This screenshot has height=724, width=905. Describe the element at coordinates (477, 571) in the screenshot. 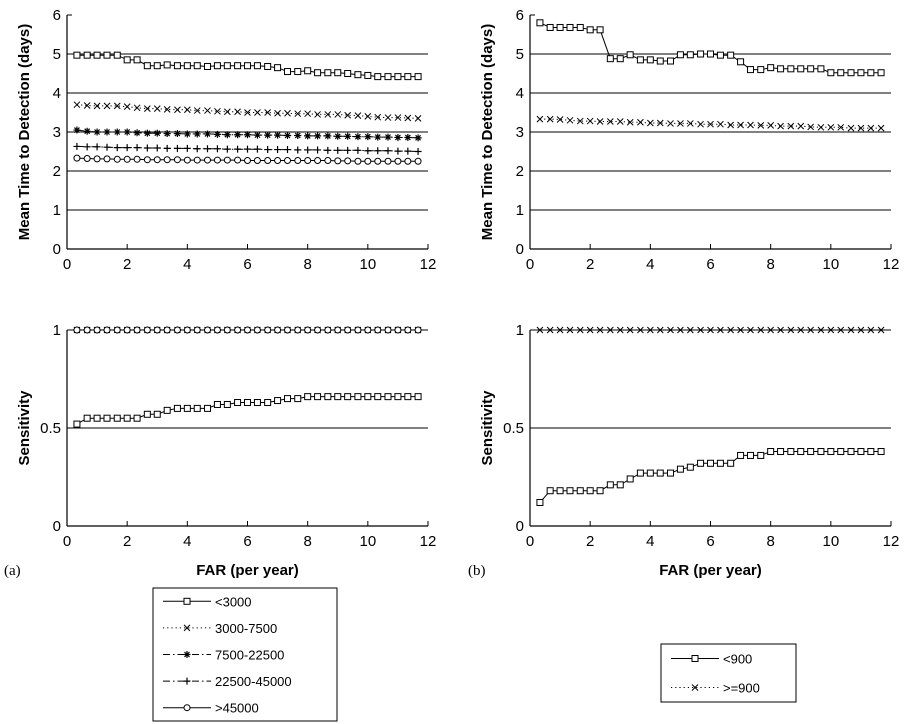

I see `panel-label-b: (b)` at that location.